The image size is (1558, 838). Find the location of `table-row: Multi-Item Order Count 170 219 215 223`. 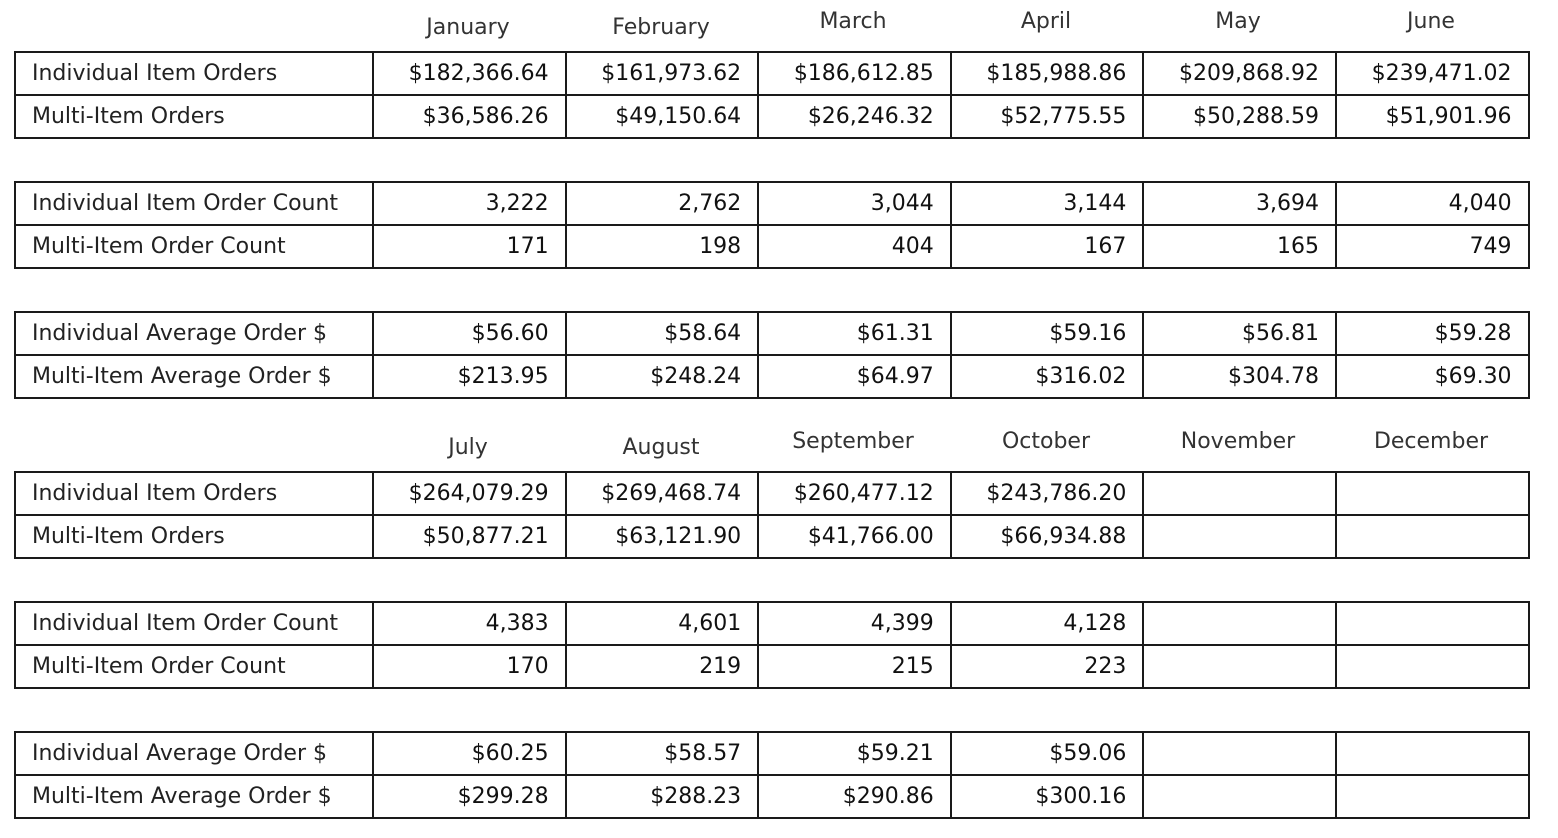

table-row: Multi-Item Order Count 170 219 215 223 is located at coordinates (772, 666).